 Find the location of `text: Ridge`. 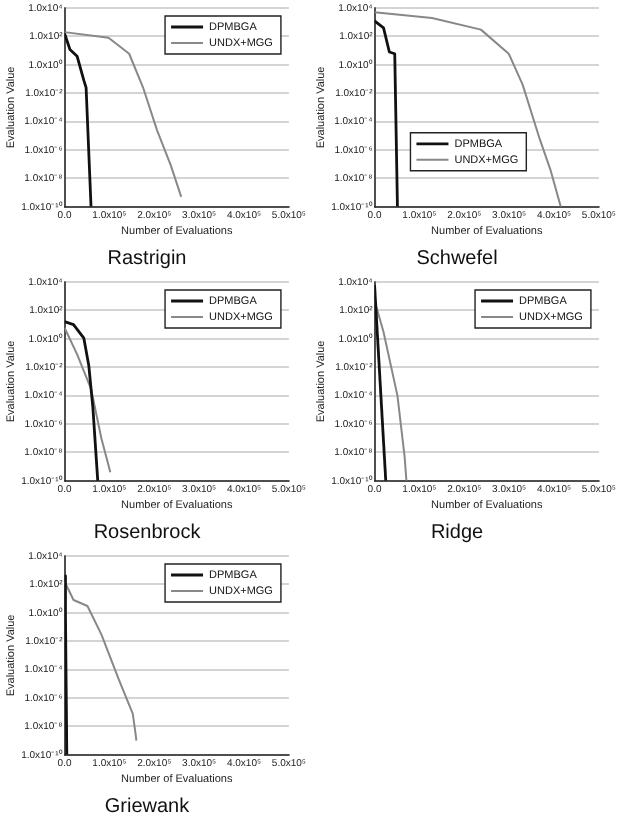

text: Ridge is located at coordinates (457, 532).